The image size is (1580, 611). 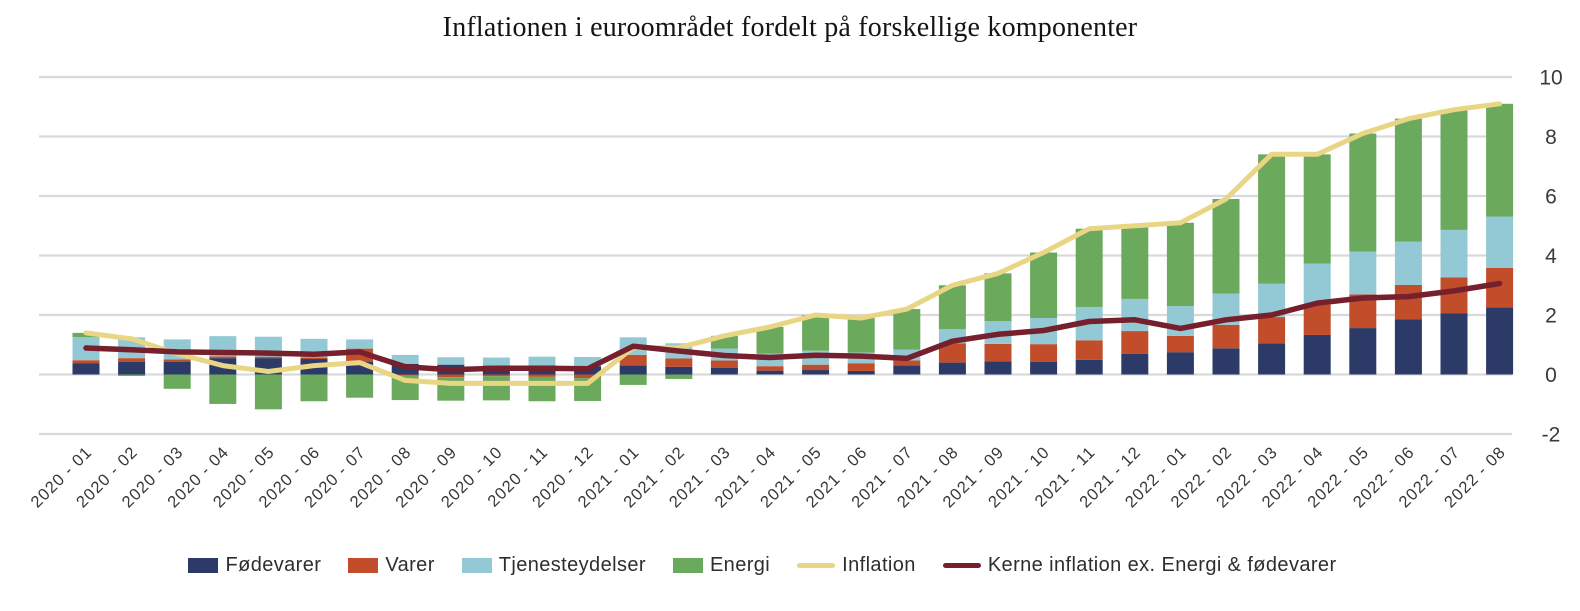 What do you see at coordinates (572, 565) in the screenshot?
I see `legend-label: Tjenesteydelser` at bounding box center [572, 565].